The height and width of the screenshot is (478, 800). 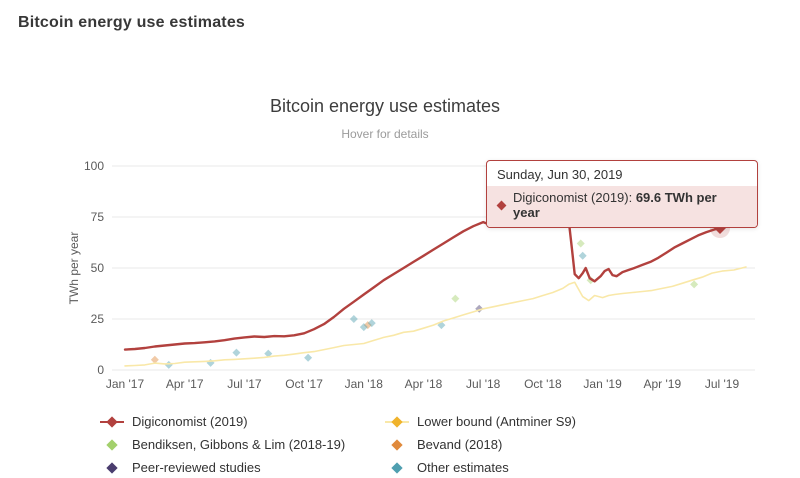 What do you see at coordinates (501, 205) in the screenshot?
I see `digiconomist-marker-icon` at bounding box center [501, 205].